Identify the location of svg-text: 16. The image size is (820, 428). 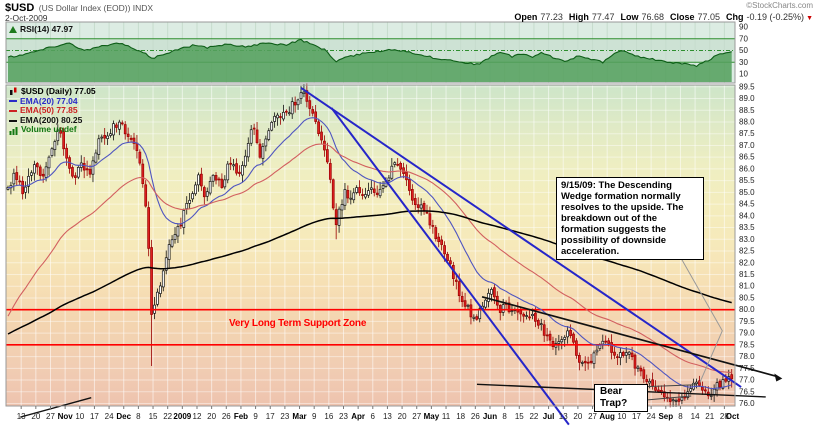
(328, 416).